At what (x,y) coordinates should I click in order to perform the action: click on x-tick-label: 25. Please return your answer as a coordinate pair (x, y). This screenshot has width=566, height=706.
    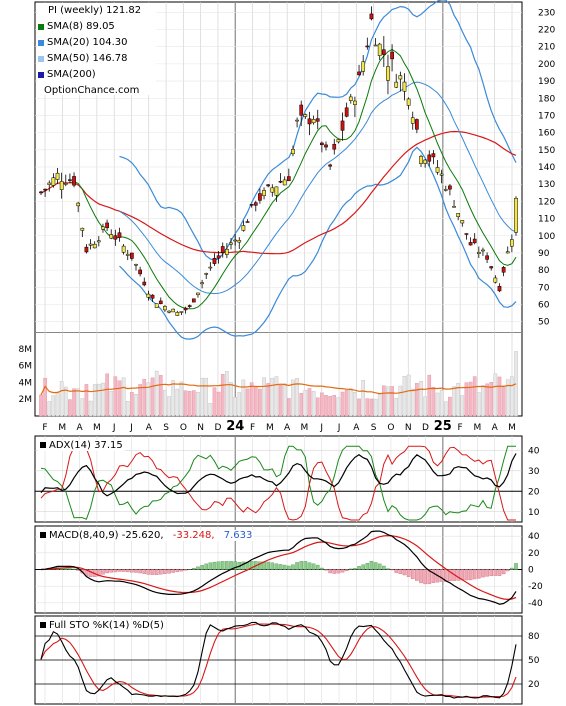
    Looking at the image, I should click on (443, 426).